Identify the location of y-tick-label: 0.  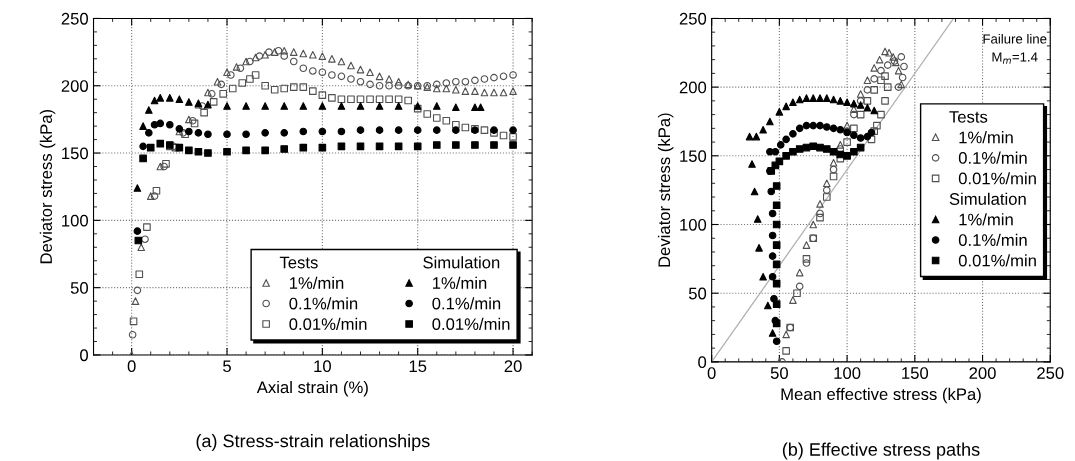
(84, 355).